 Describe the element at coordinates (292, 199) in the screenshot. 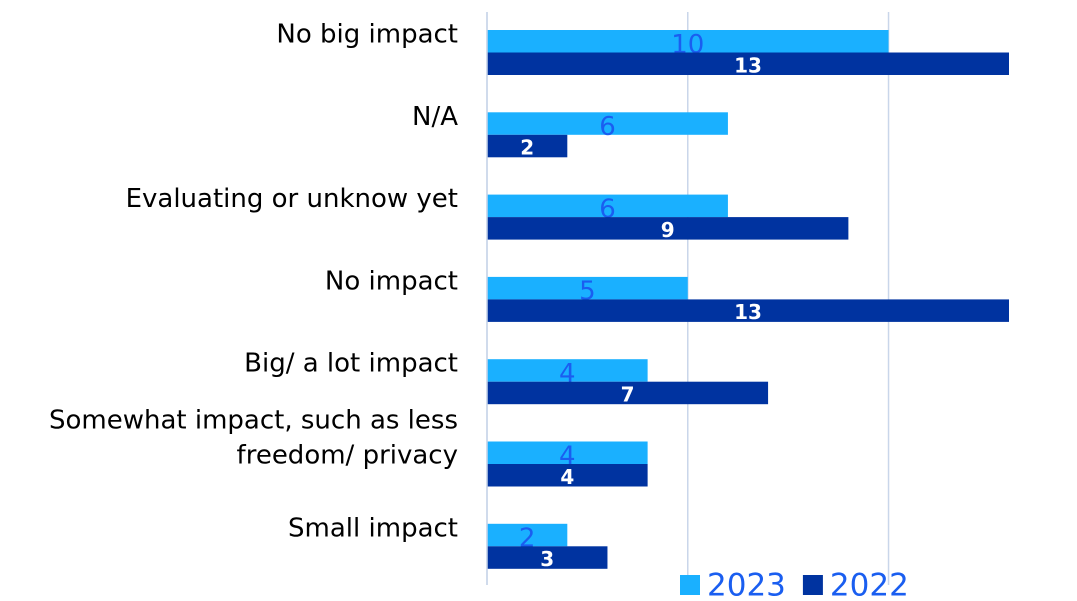

I see `category-label: Evaluating or unknow yet` at that location.